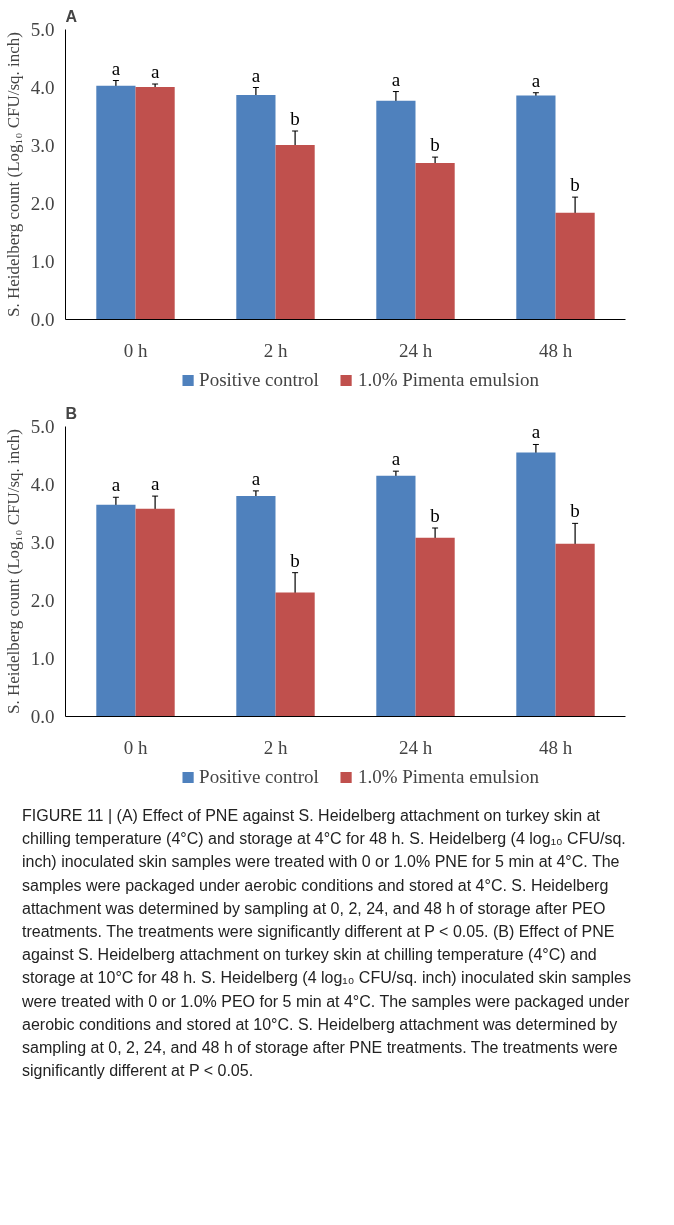  Describe the element at coordinates (71, 413) in the screenshot. I see `chart-title: B` at that location.